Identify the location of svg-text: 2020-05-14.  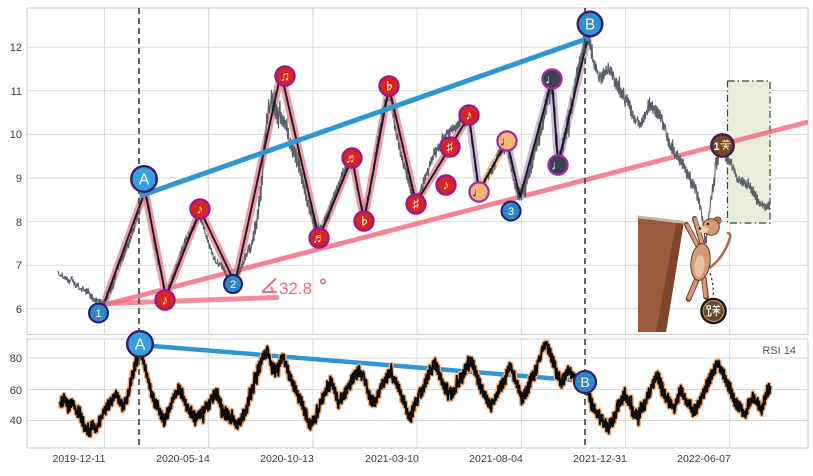
(183, 459).